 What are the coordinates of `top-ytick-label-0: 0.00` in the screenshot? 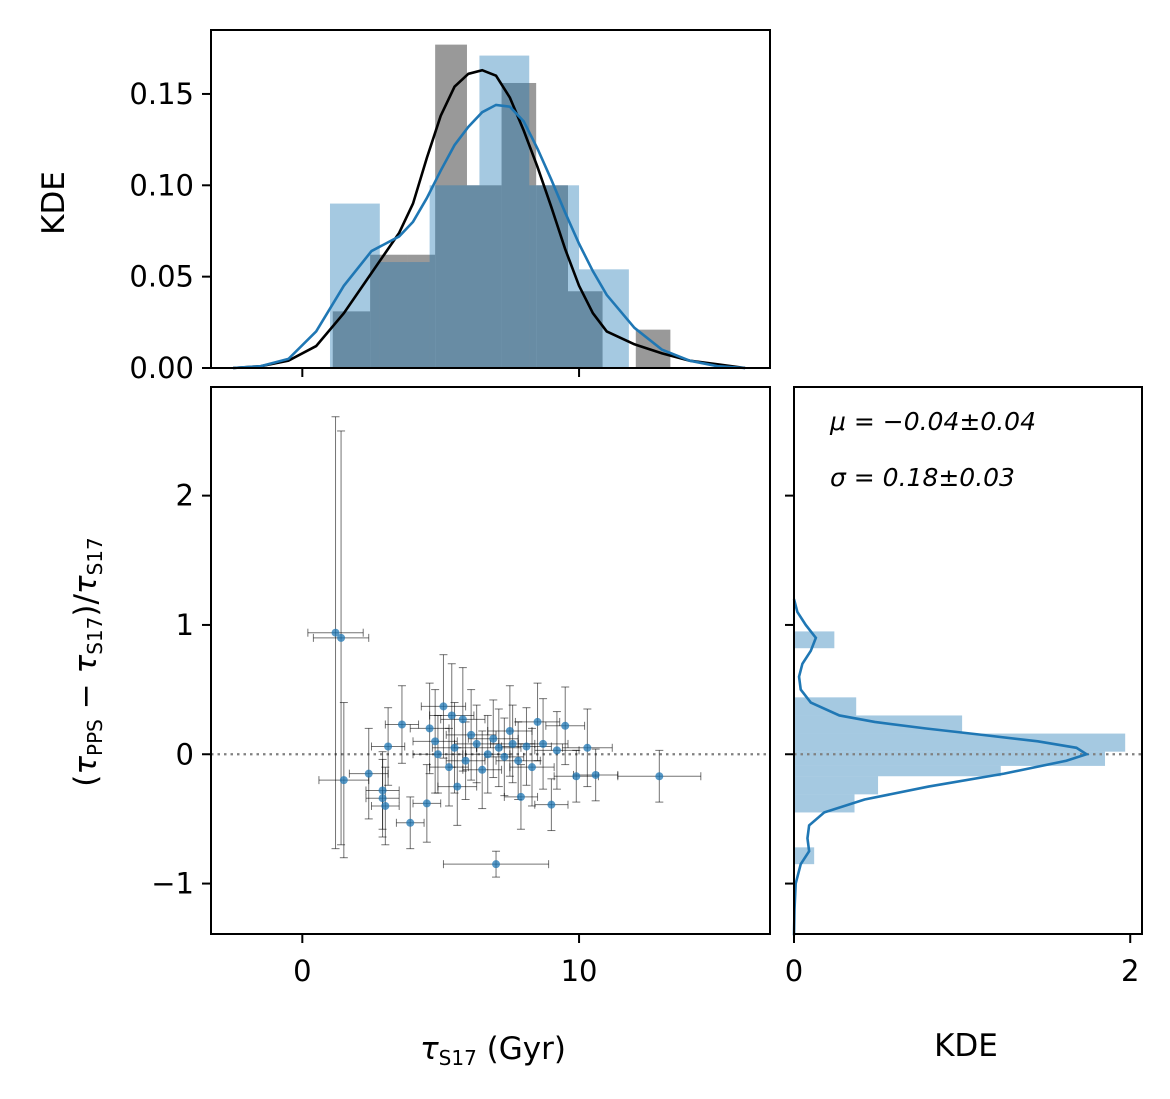 It's located at (161, 368).